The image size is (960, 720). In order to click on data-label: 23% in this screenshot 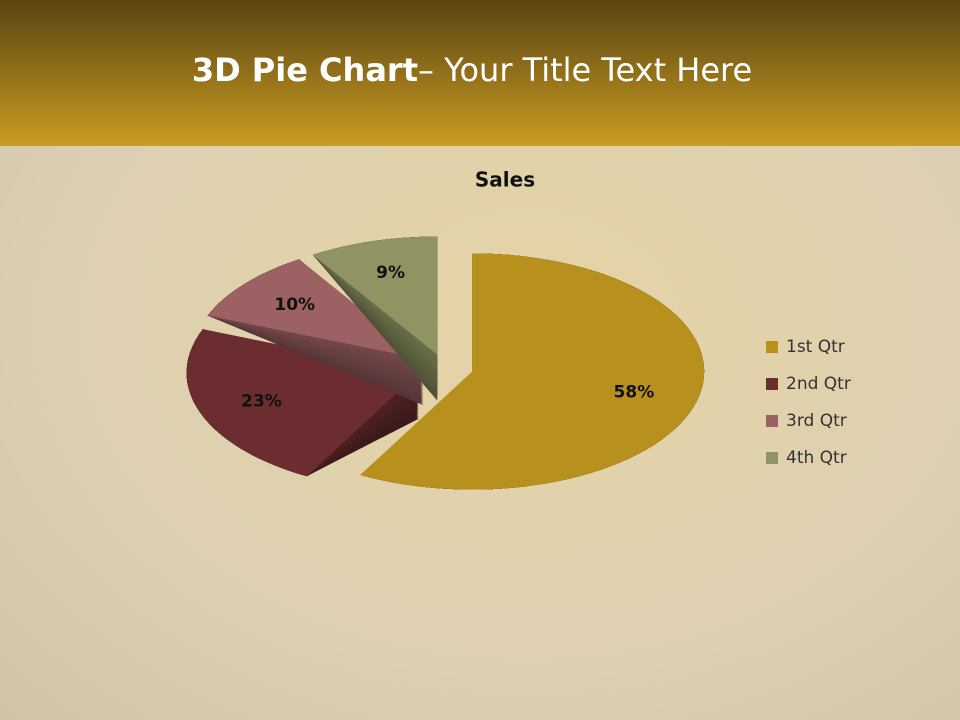, I will do `click(261, 402)`.